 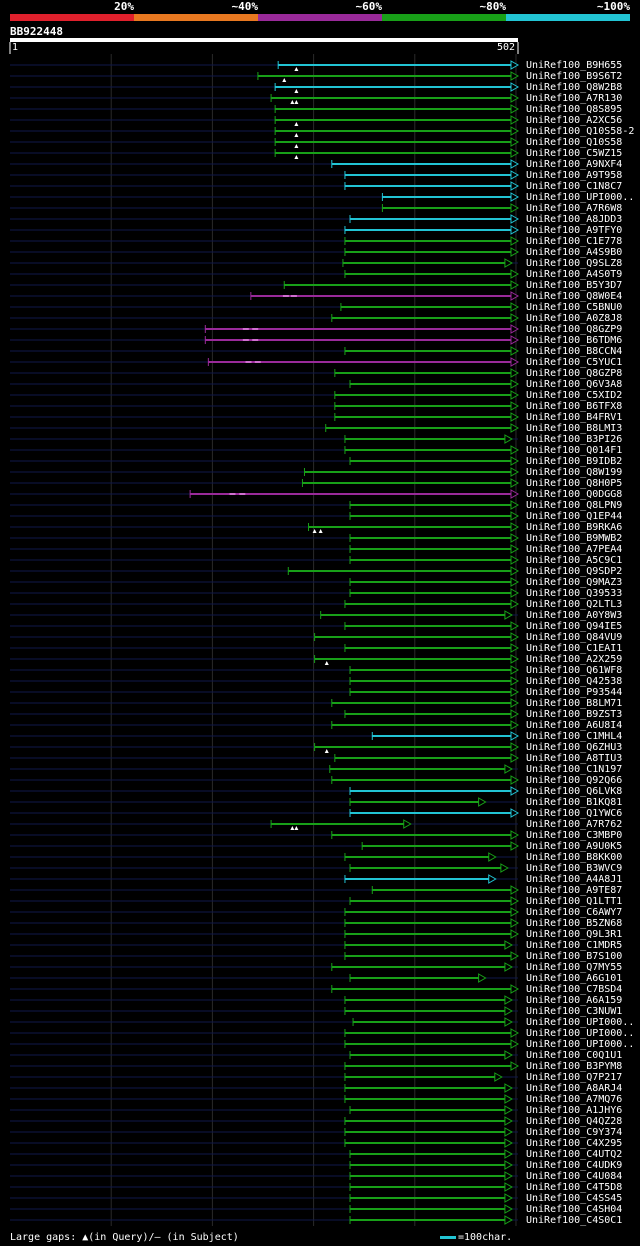 I want to click on hit-label: UniRef100_A8JDD3, so click(x=574, y=219).